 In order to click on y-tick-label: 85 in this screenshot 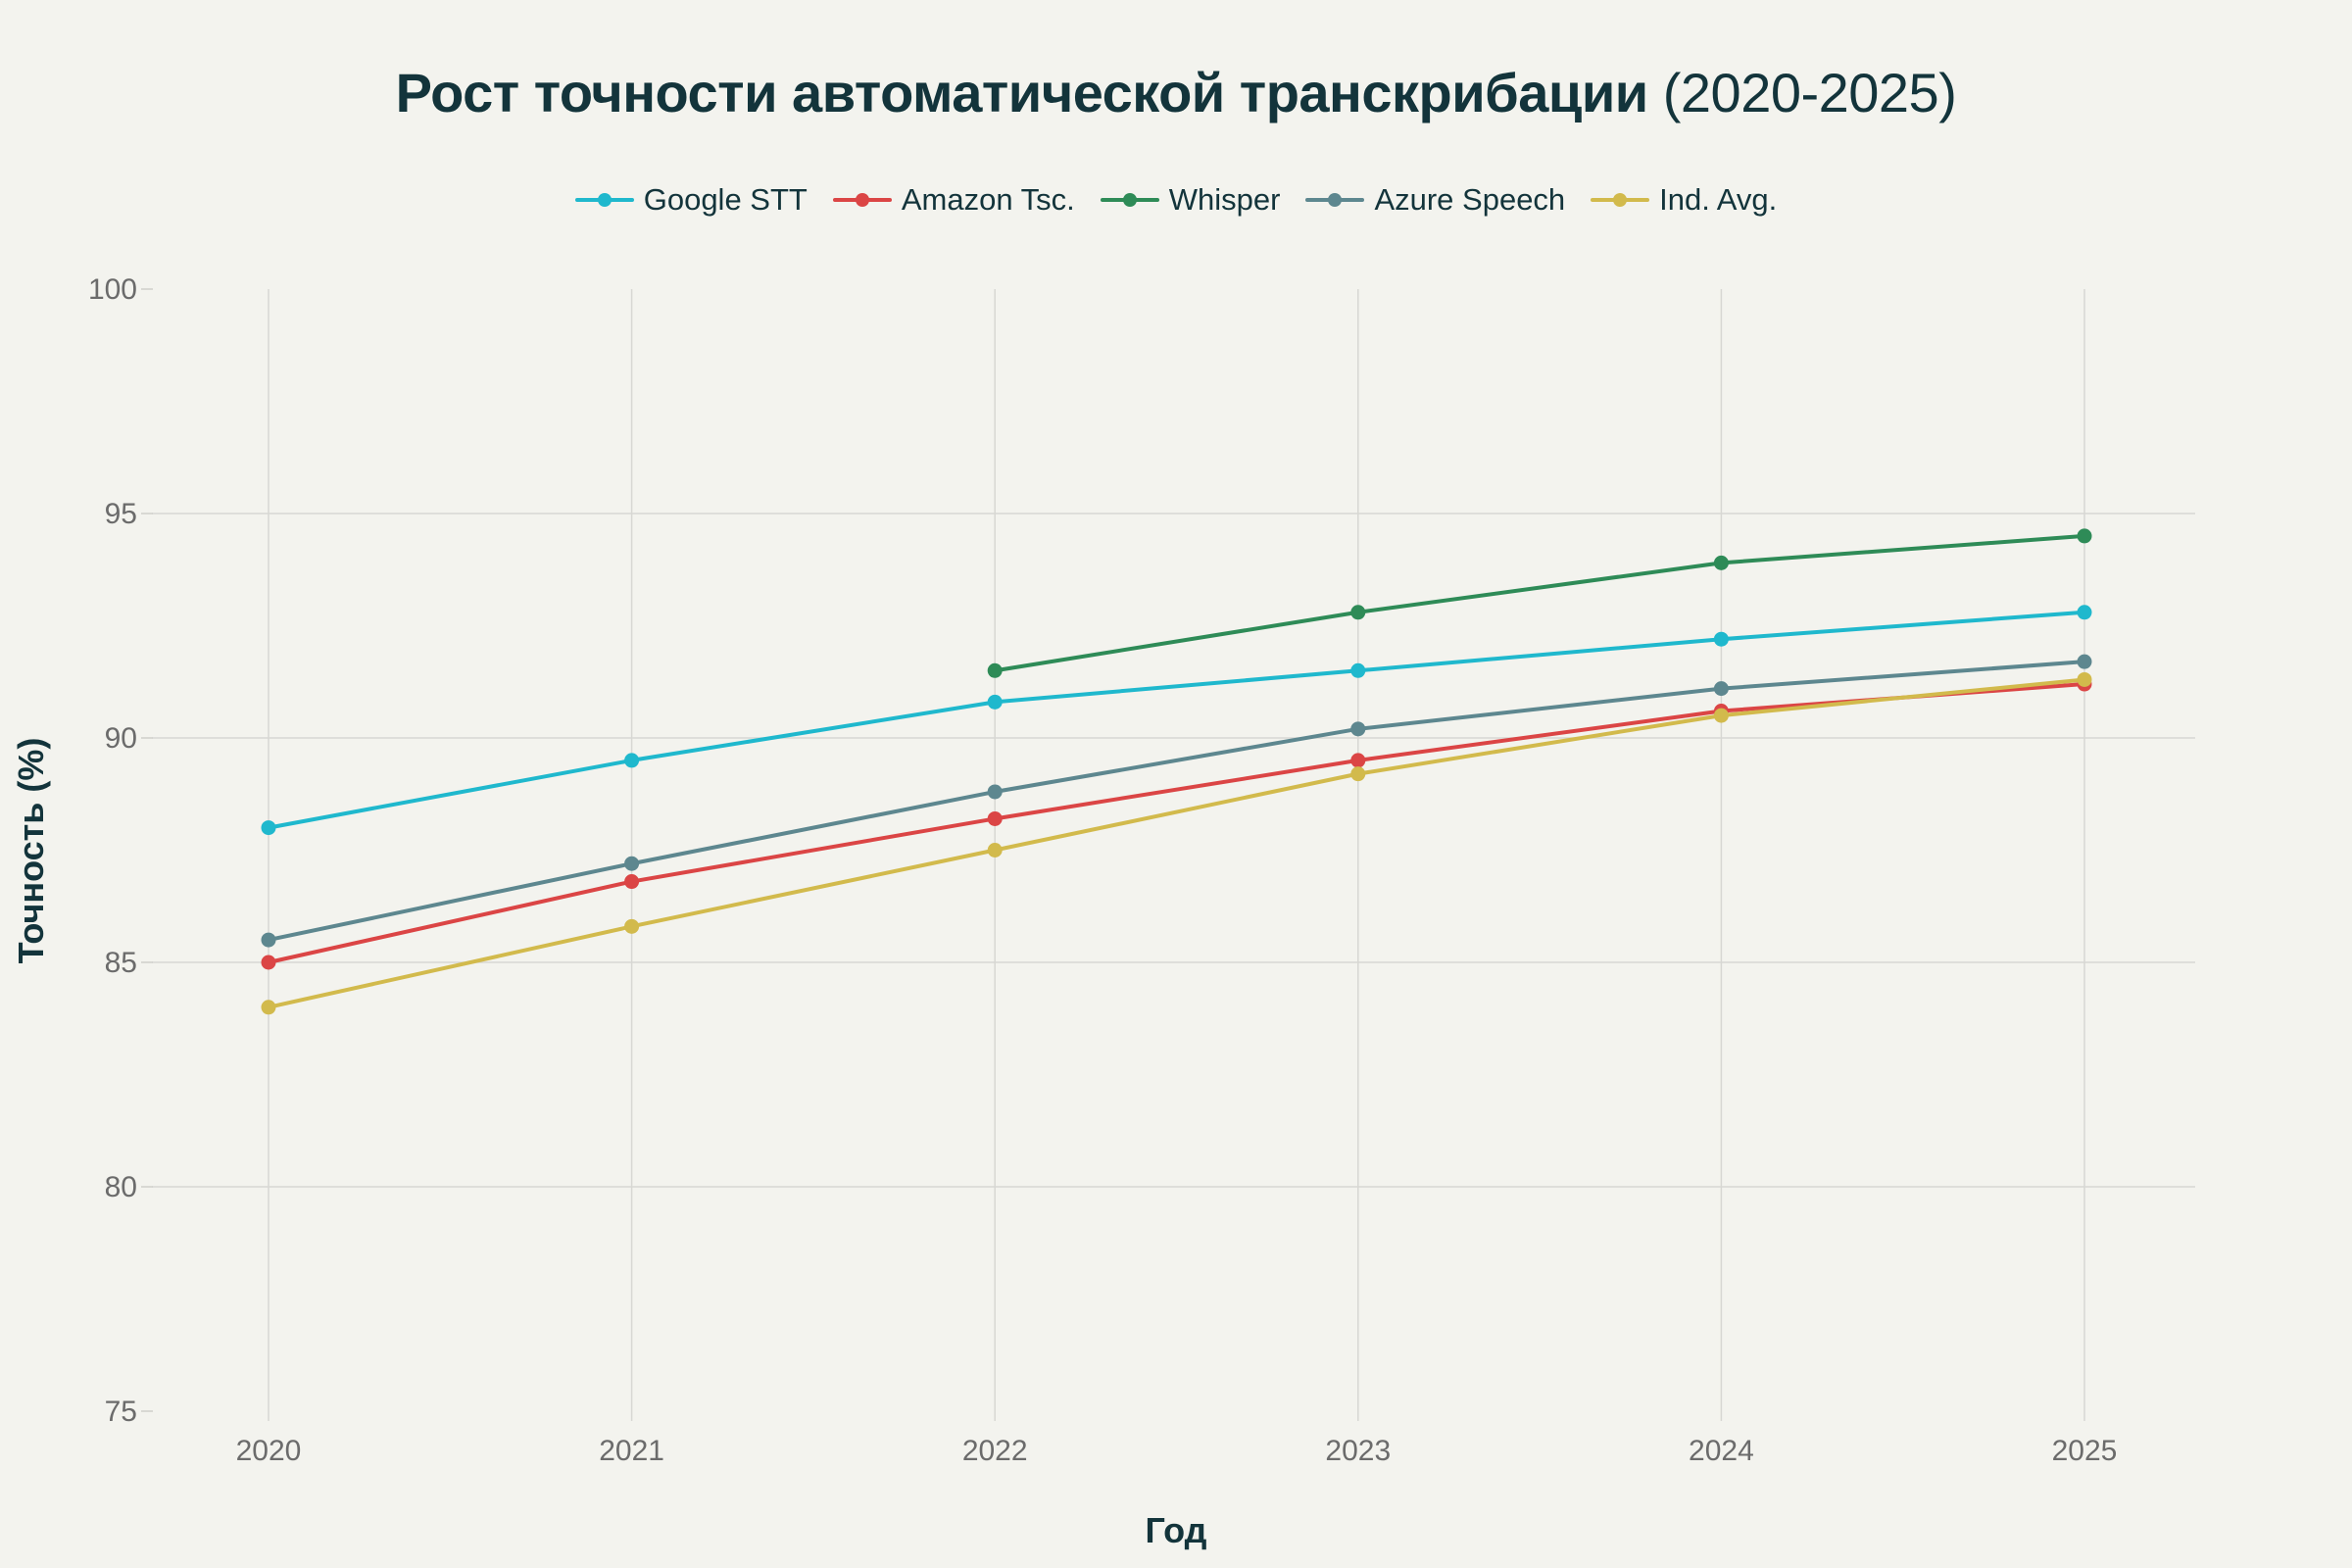, I will do `click(121, 963)`.